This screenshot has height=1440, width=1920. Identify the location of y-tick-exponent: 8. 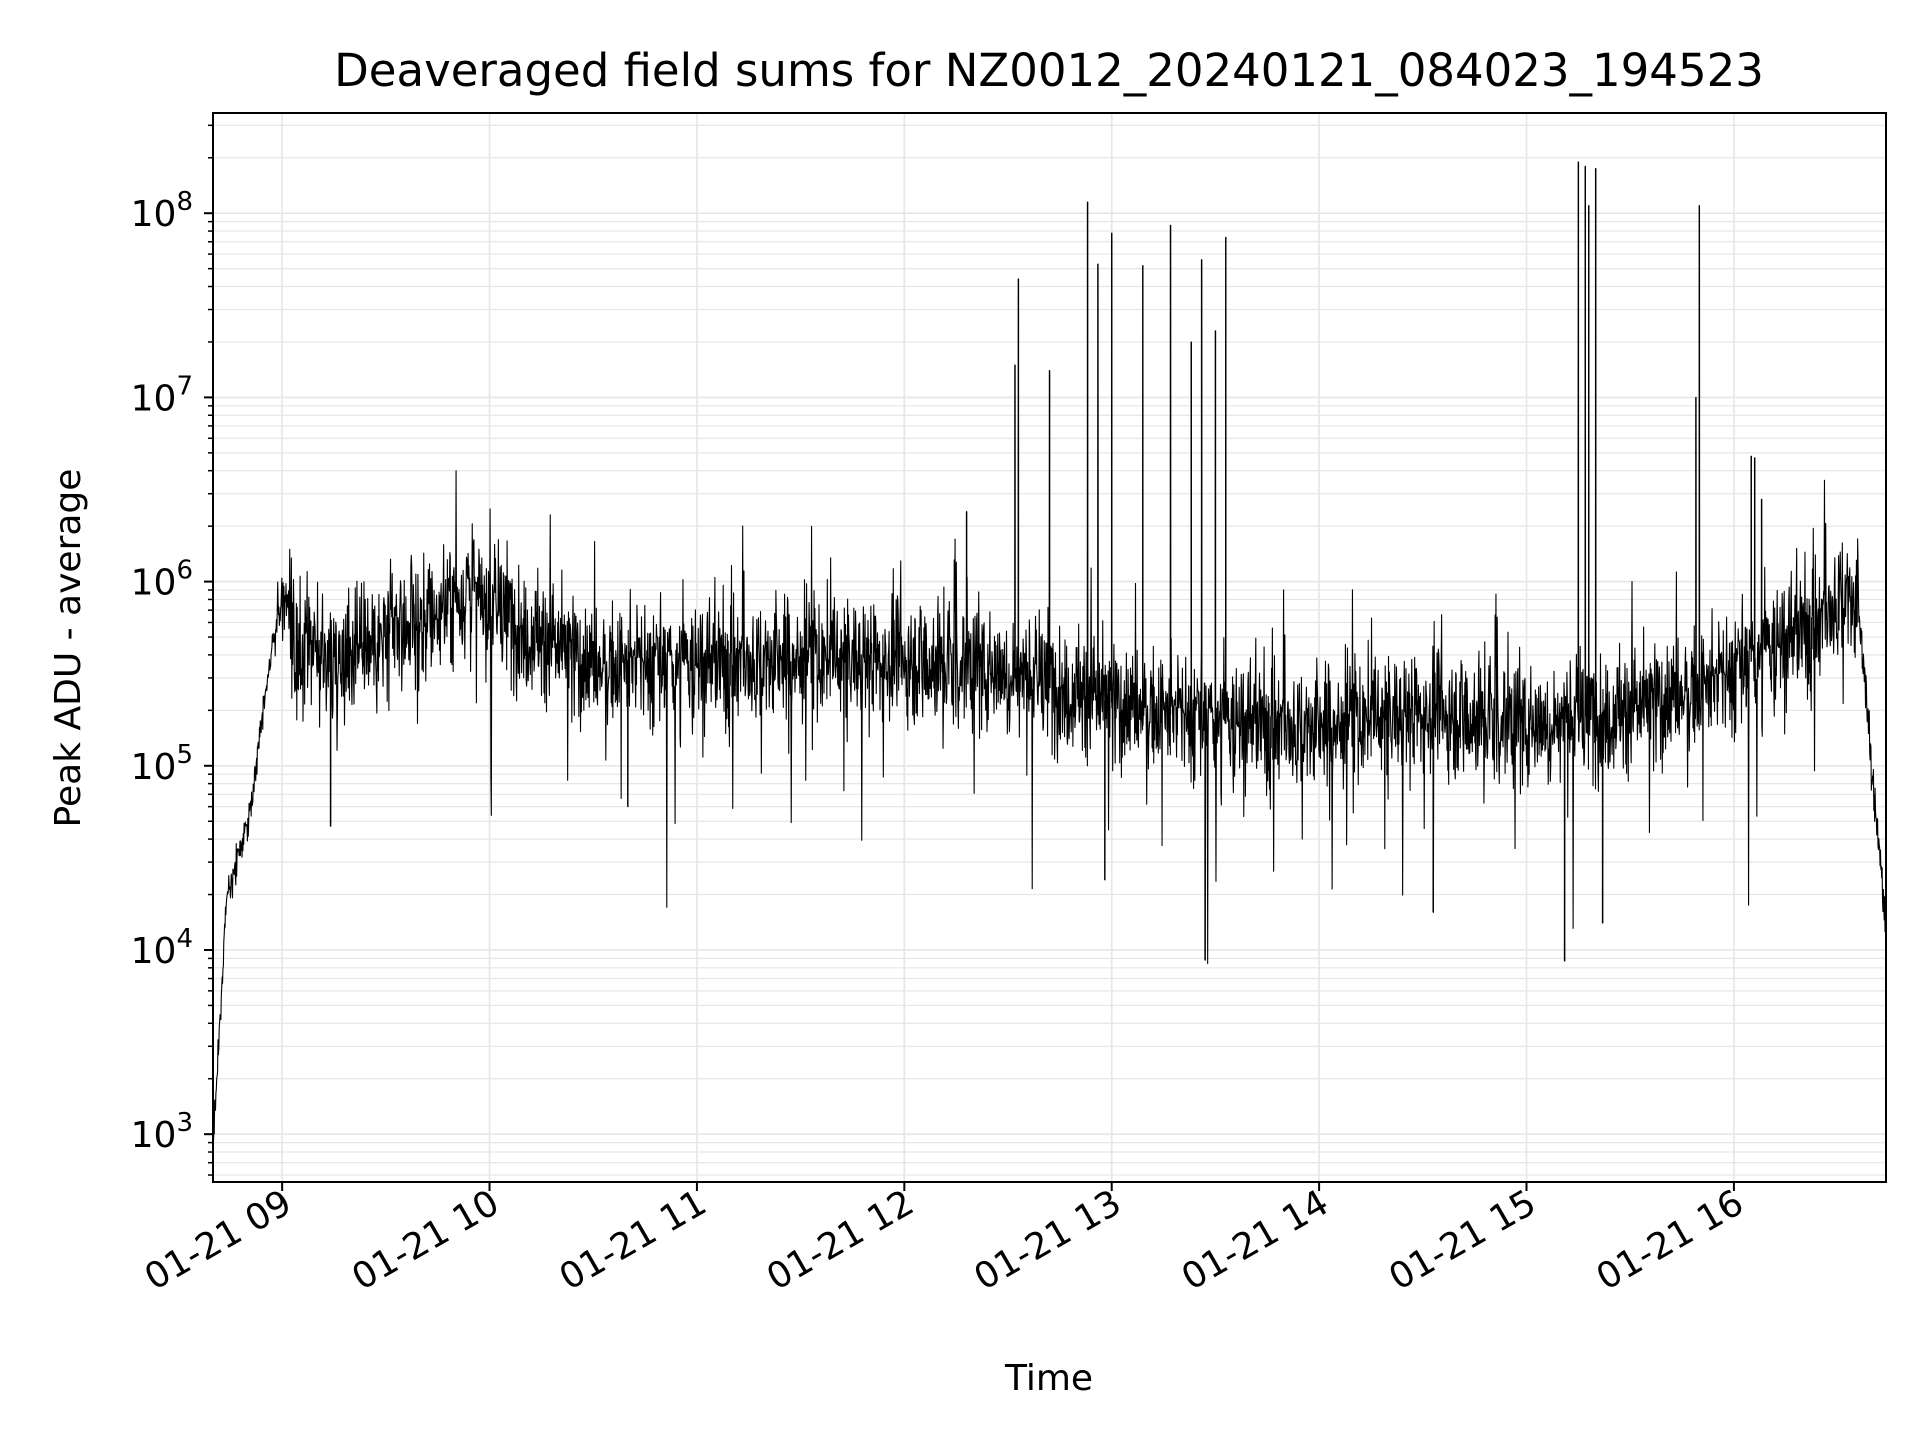
(184, 202).